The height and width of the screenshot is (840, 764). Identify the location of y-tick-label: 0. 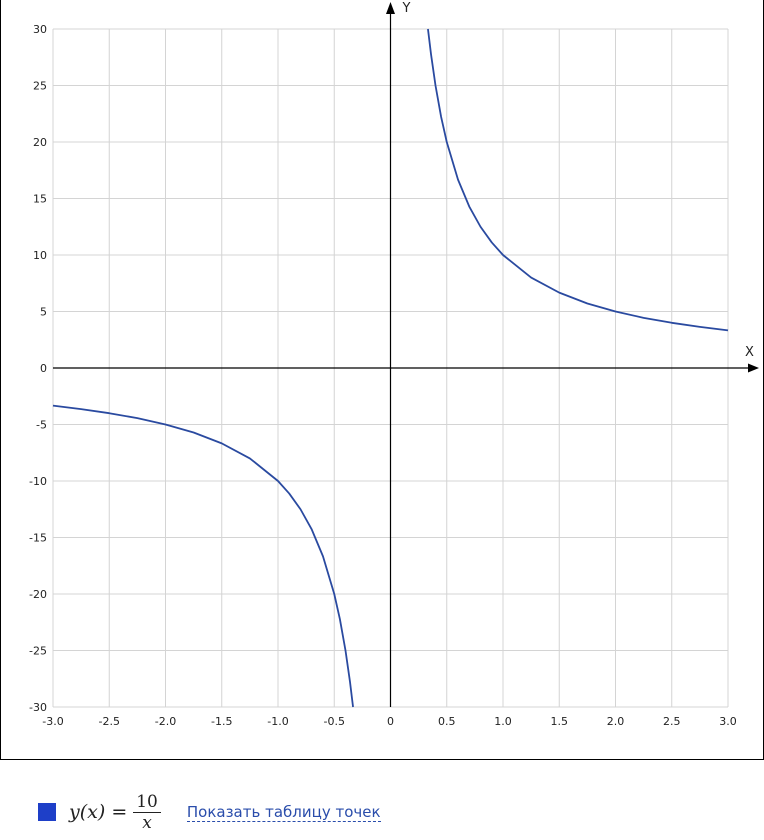
(43, 368).